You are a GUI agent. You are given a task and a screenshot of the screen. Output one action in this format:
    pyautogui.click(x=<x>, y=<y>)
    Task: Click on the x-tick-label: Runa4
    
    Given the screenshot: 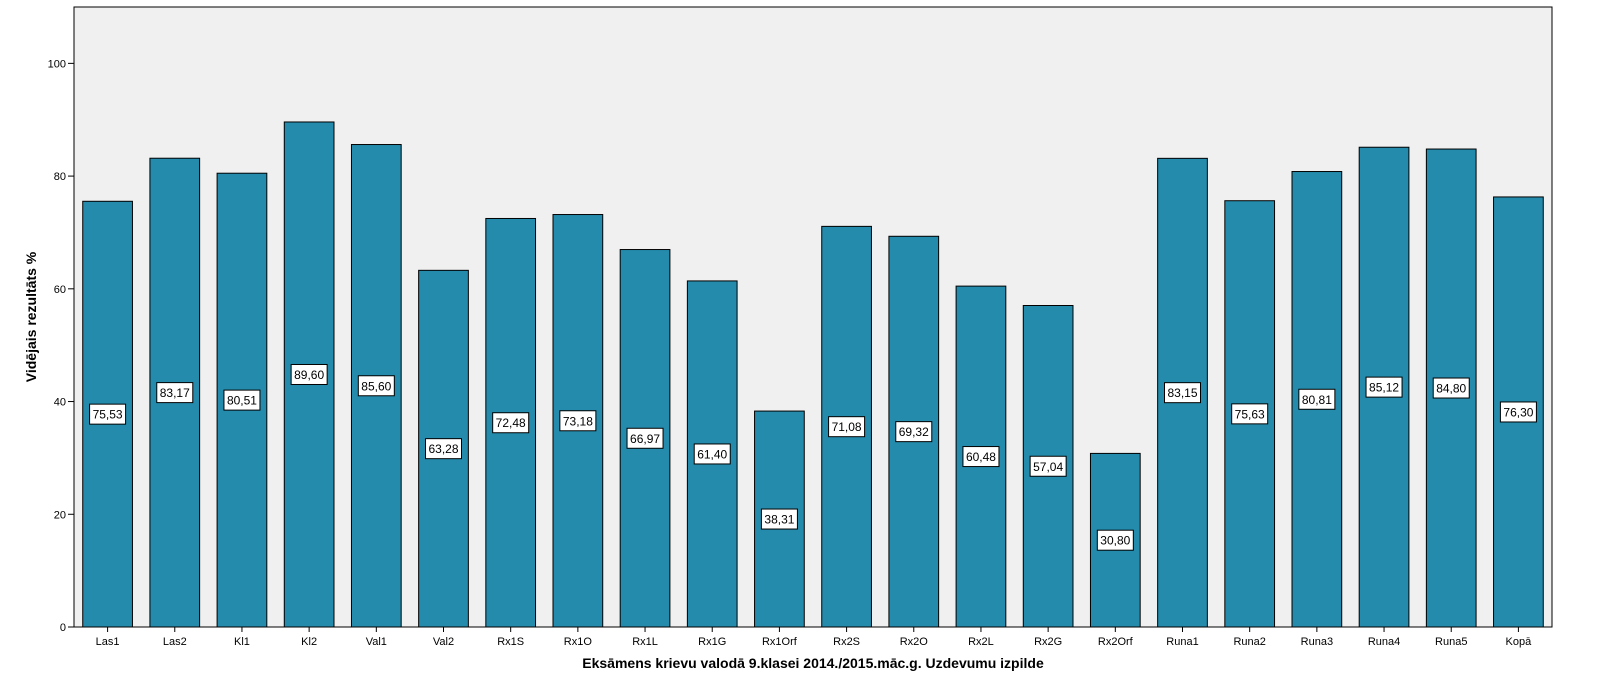 What is the action you would take?
    pyautogui.click(x=1384, y=642)
    